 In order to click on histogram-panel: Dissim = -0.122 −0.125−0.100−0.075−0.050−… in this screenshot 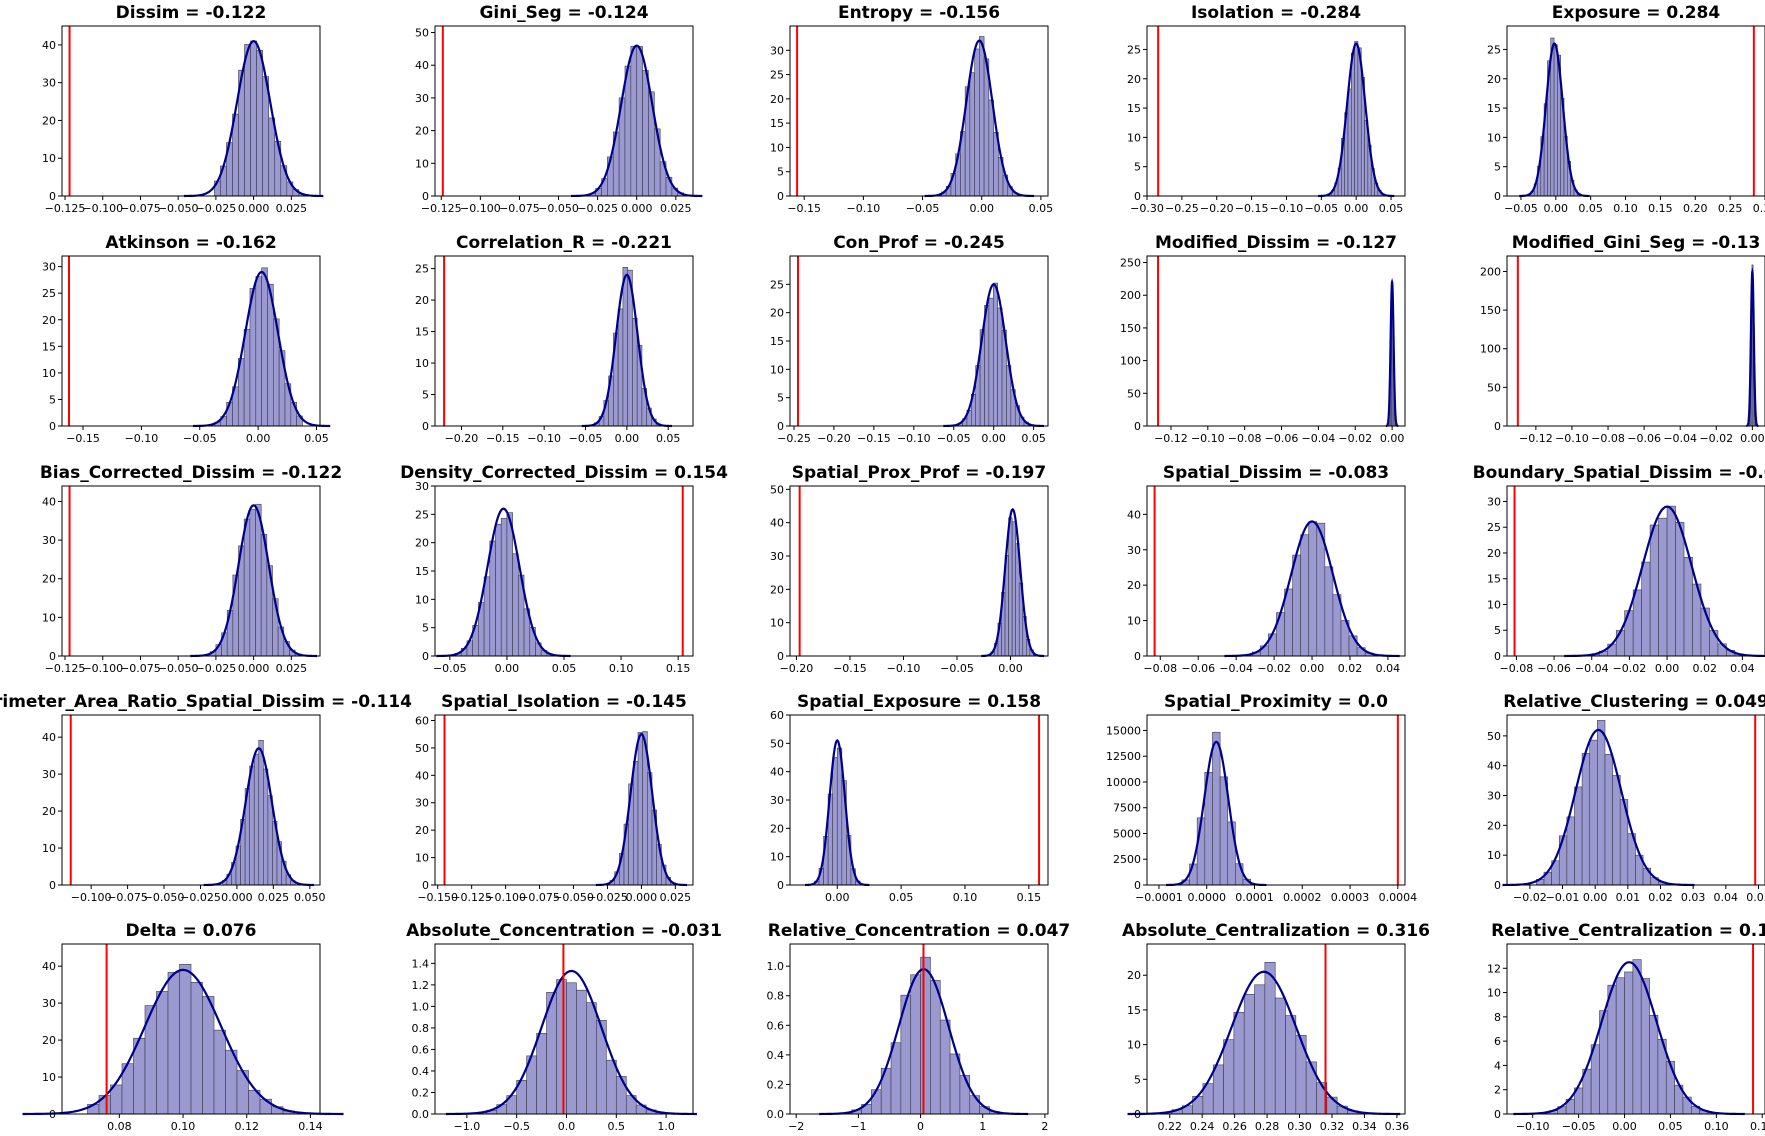, I will do `click(183, 109)`.